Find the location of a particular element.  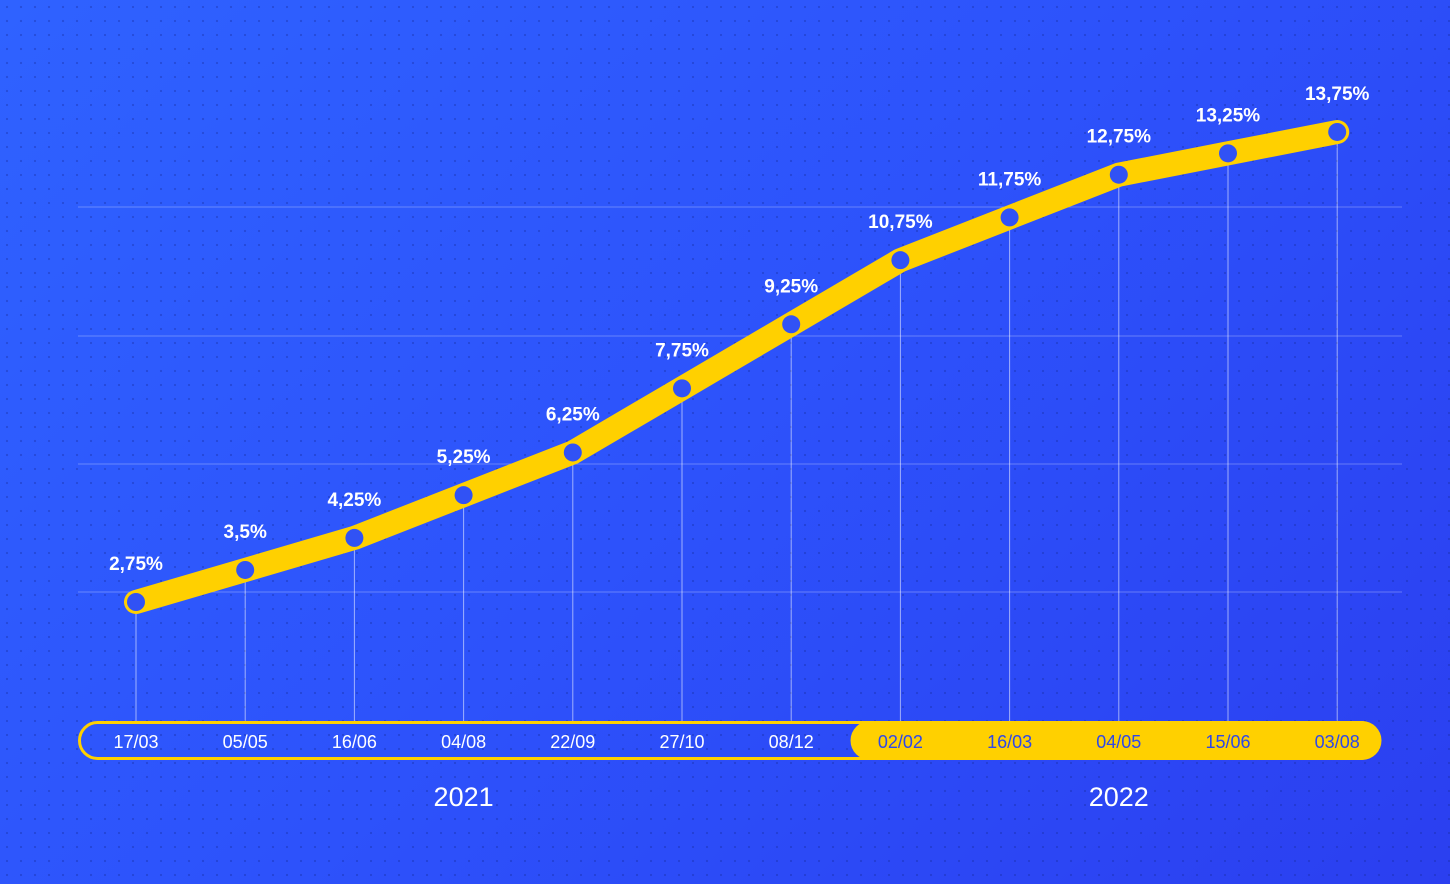

data-label: 7,75% is located at coordinates (682, 350).